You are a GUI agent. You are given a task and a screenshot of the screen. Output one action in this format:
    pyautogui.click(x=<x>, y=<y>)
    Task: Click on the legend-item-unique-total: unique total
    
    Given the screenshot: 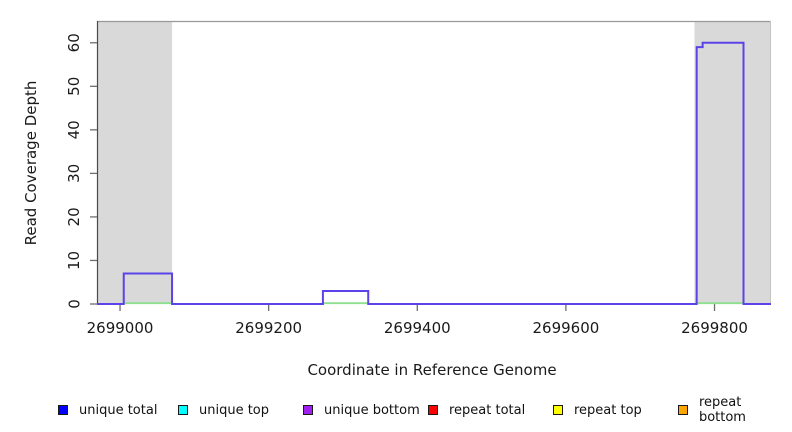 What is the action you would take?
    pyautogui.click(x=107, y=410)
    